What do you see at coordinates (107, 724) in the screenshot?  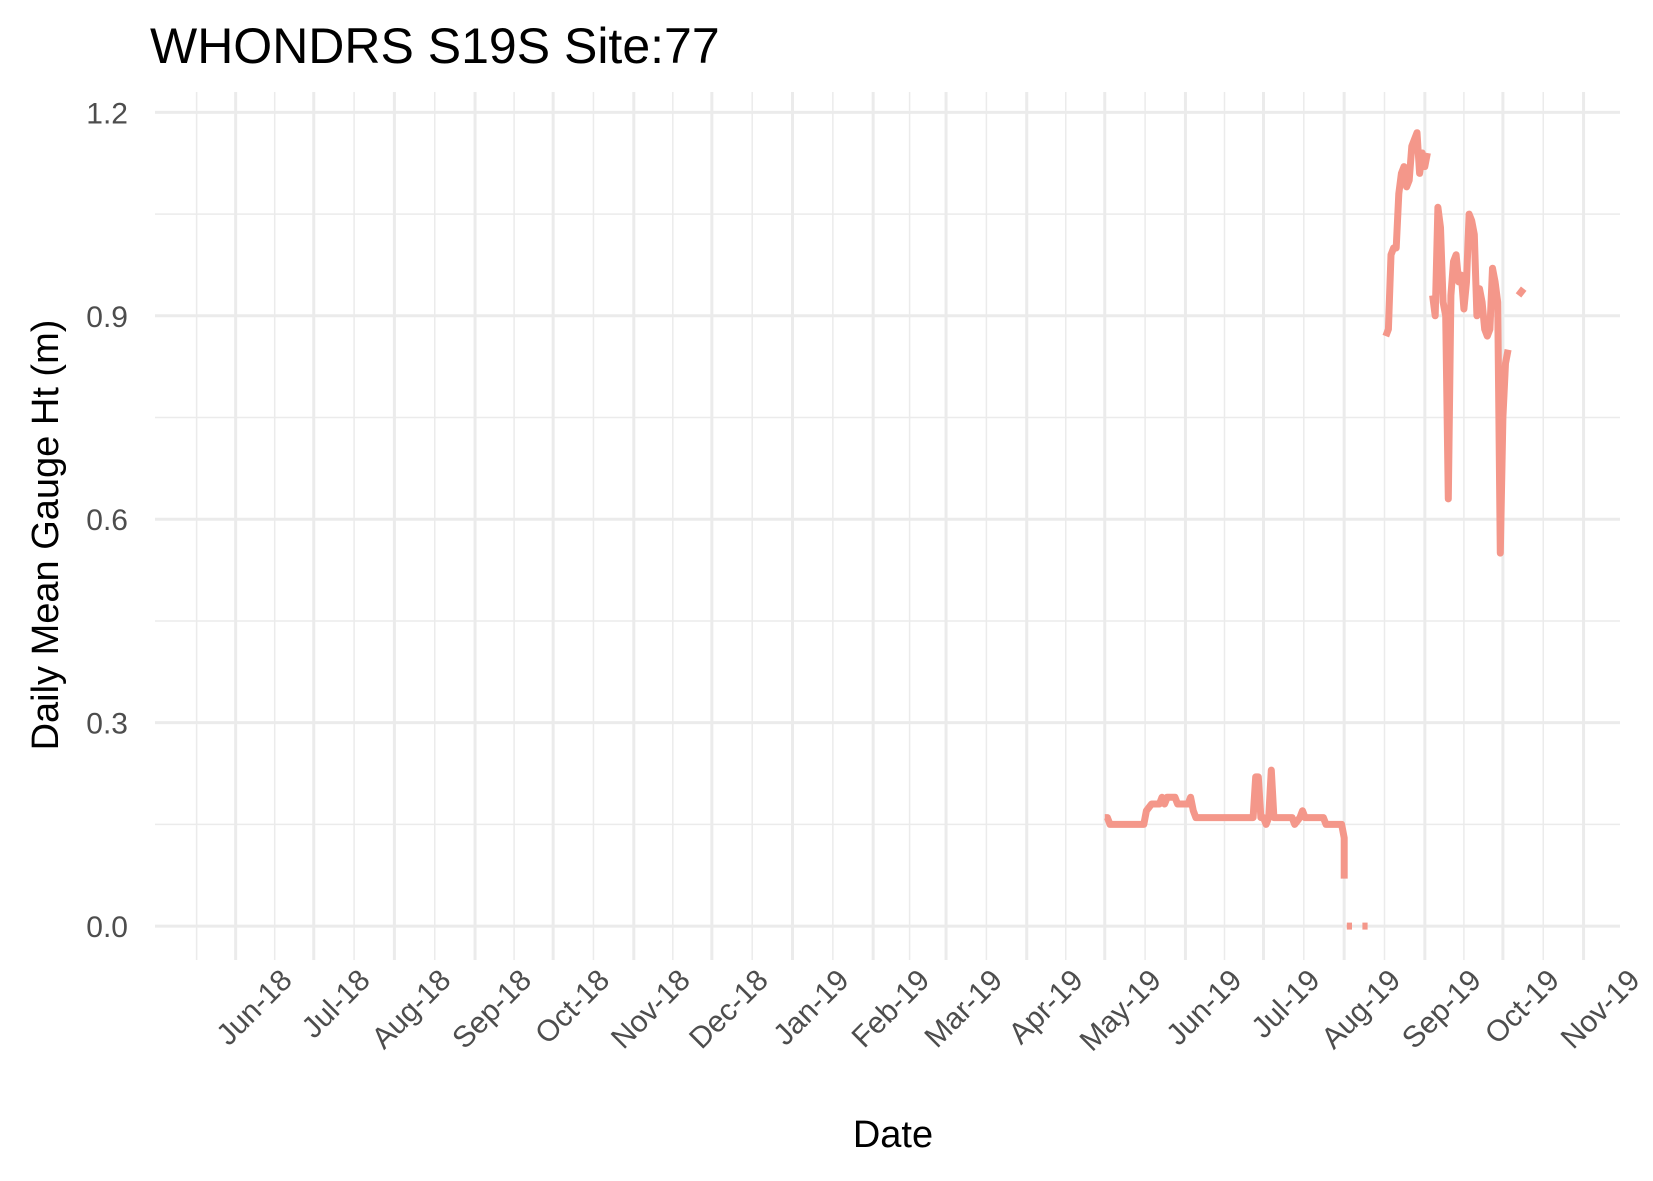 I see `y-tick-label: 0.3` at bounding box center [107, 724].